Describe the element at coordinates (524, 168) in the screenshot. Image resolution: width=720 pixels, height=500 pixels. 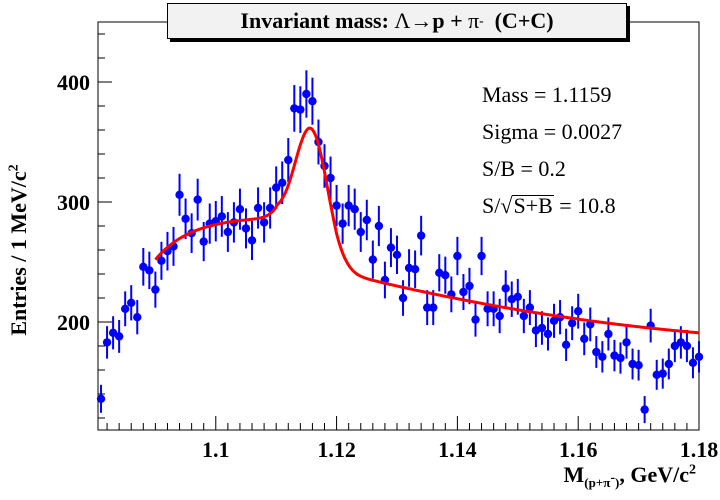
I see `stat-sb: S/B = 0.2` at that location.